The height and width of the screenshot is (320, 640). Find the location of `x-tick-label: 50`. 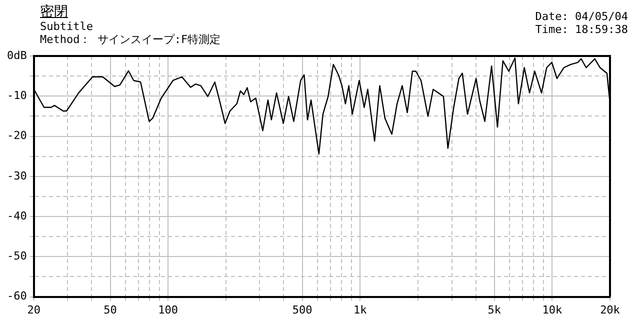

x-tick-label: 50 is located at coordinates (110, 309).